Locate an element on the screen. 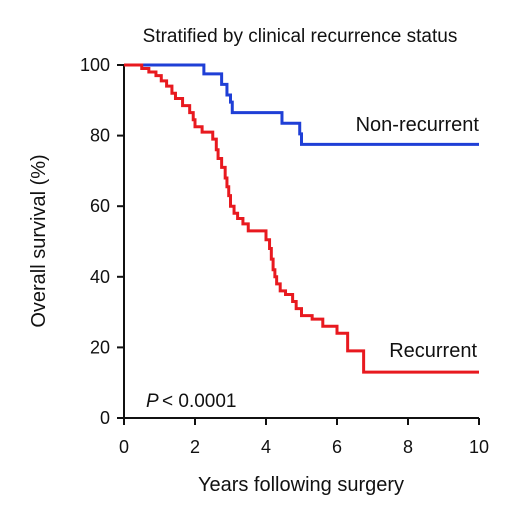  x-tick-label: 4 is located at coordinates (266, 447).